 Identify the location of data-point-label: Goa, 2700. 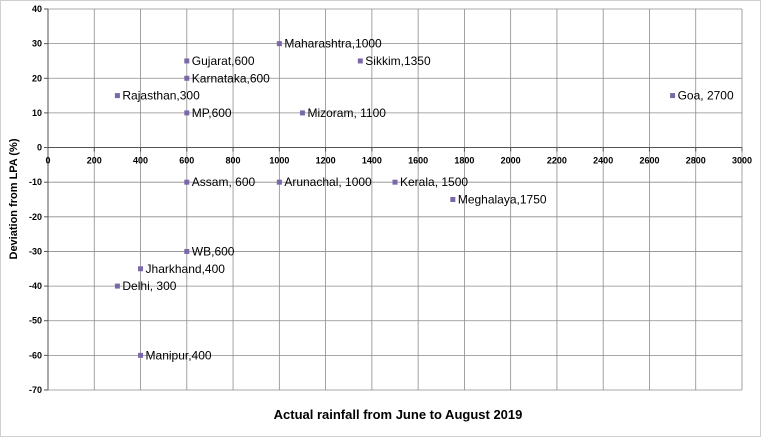
(706, 96).